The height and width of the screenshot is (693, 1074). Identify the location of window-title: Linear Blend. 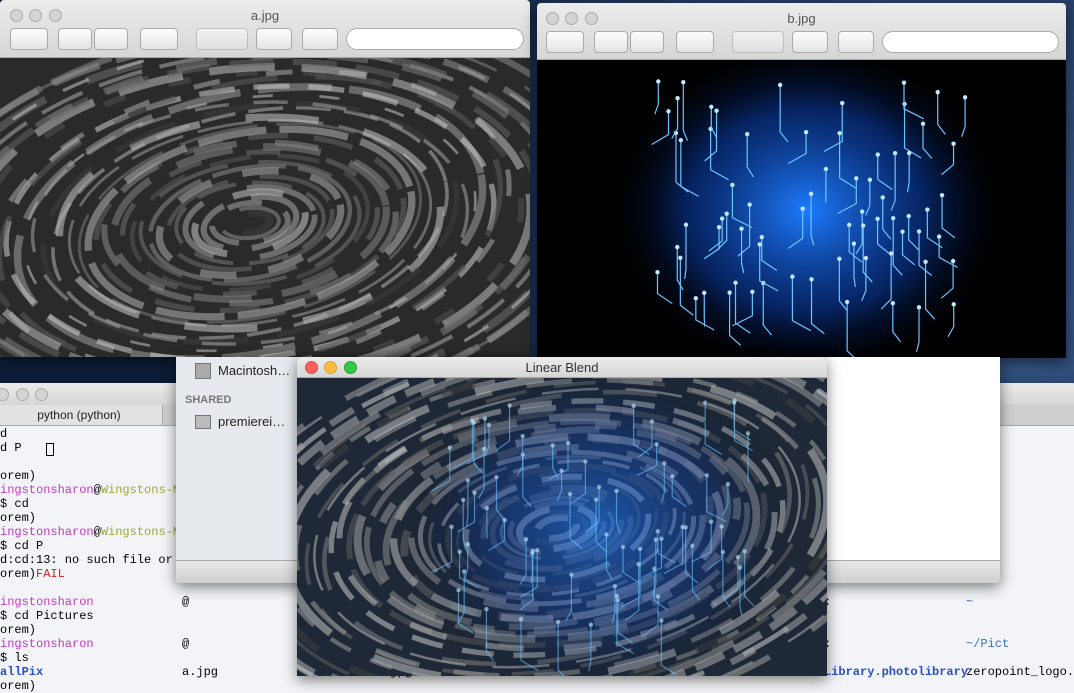
(562, 367).